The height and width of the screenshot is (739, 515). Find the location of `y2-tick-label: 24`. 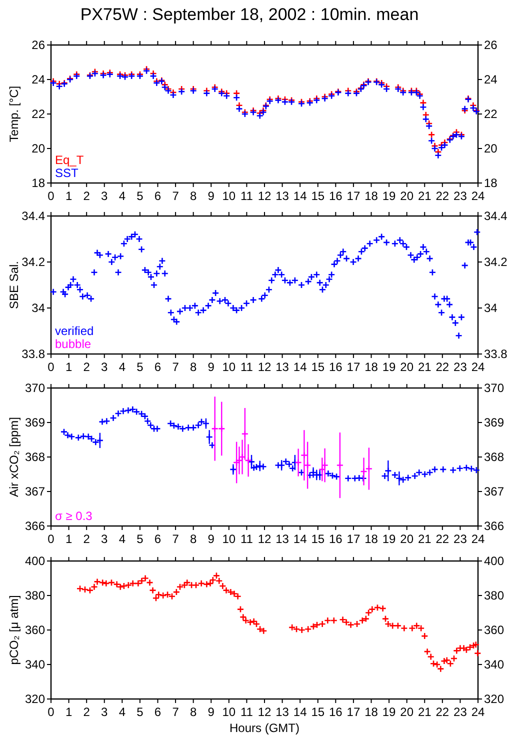

y2-tick-label: 24 is located at coordinates (491, 79).